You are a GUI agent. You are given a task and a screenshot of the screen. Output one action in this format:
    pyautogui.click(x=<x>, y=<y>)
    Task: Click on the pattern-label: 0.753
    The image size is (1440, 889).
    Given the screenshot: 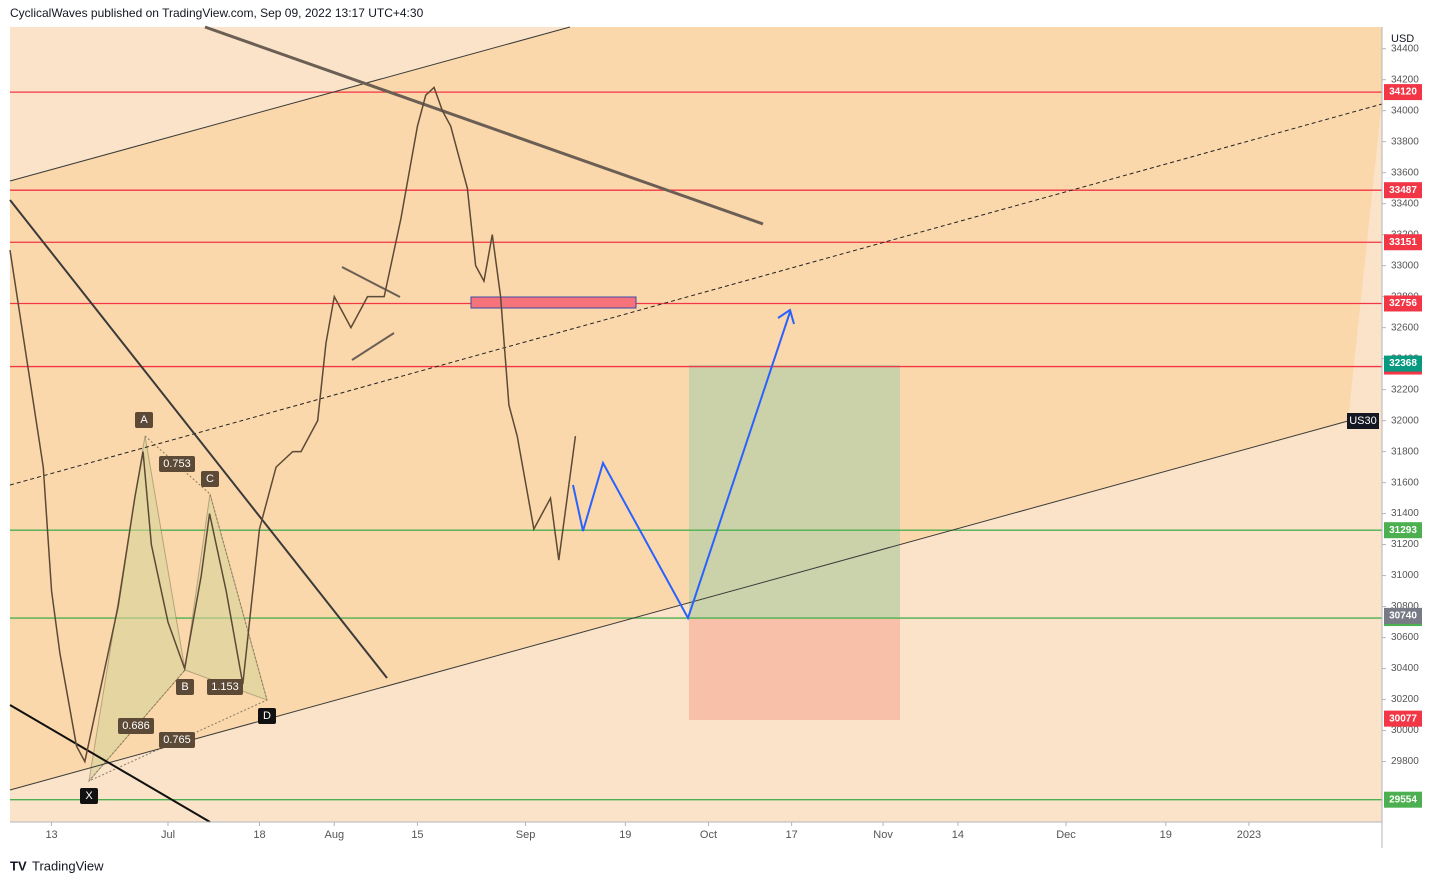 What is the action you would take?
    pyautogui.click(x=177, y=464)
    